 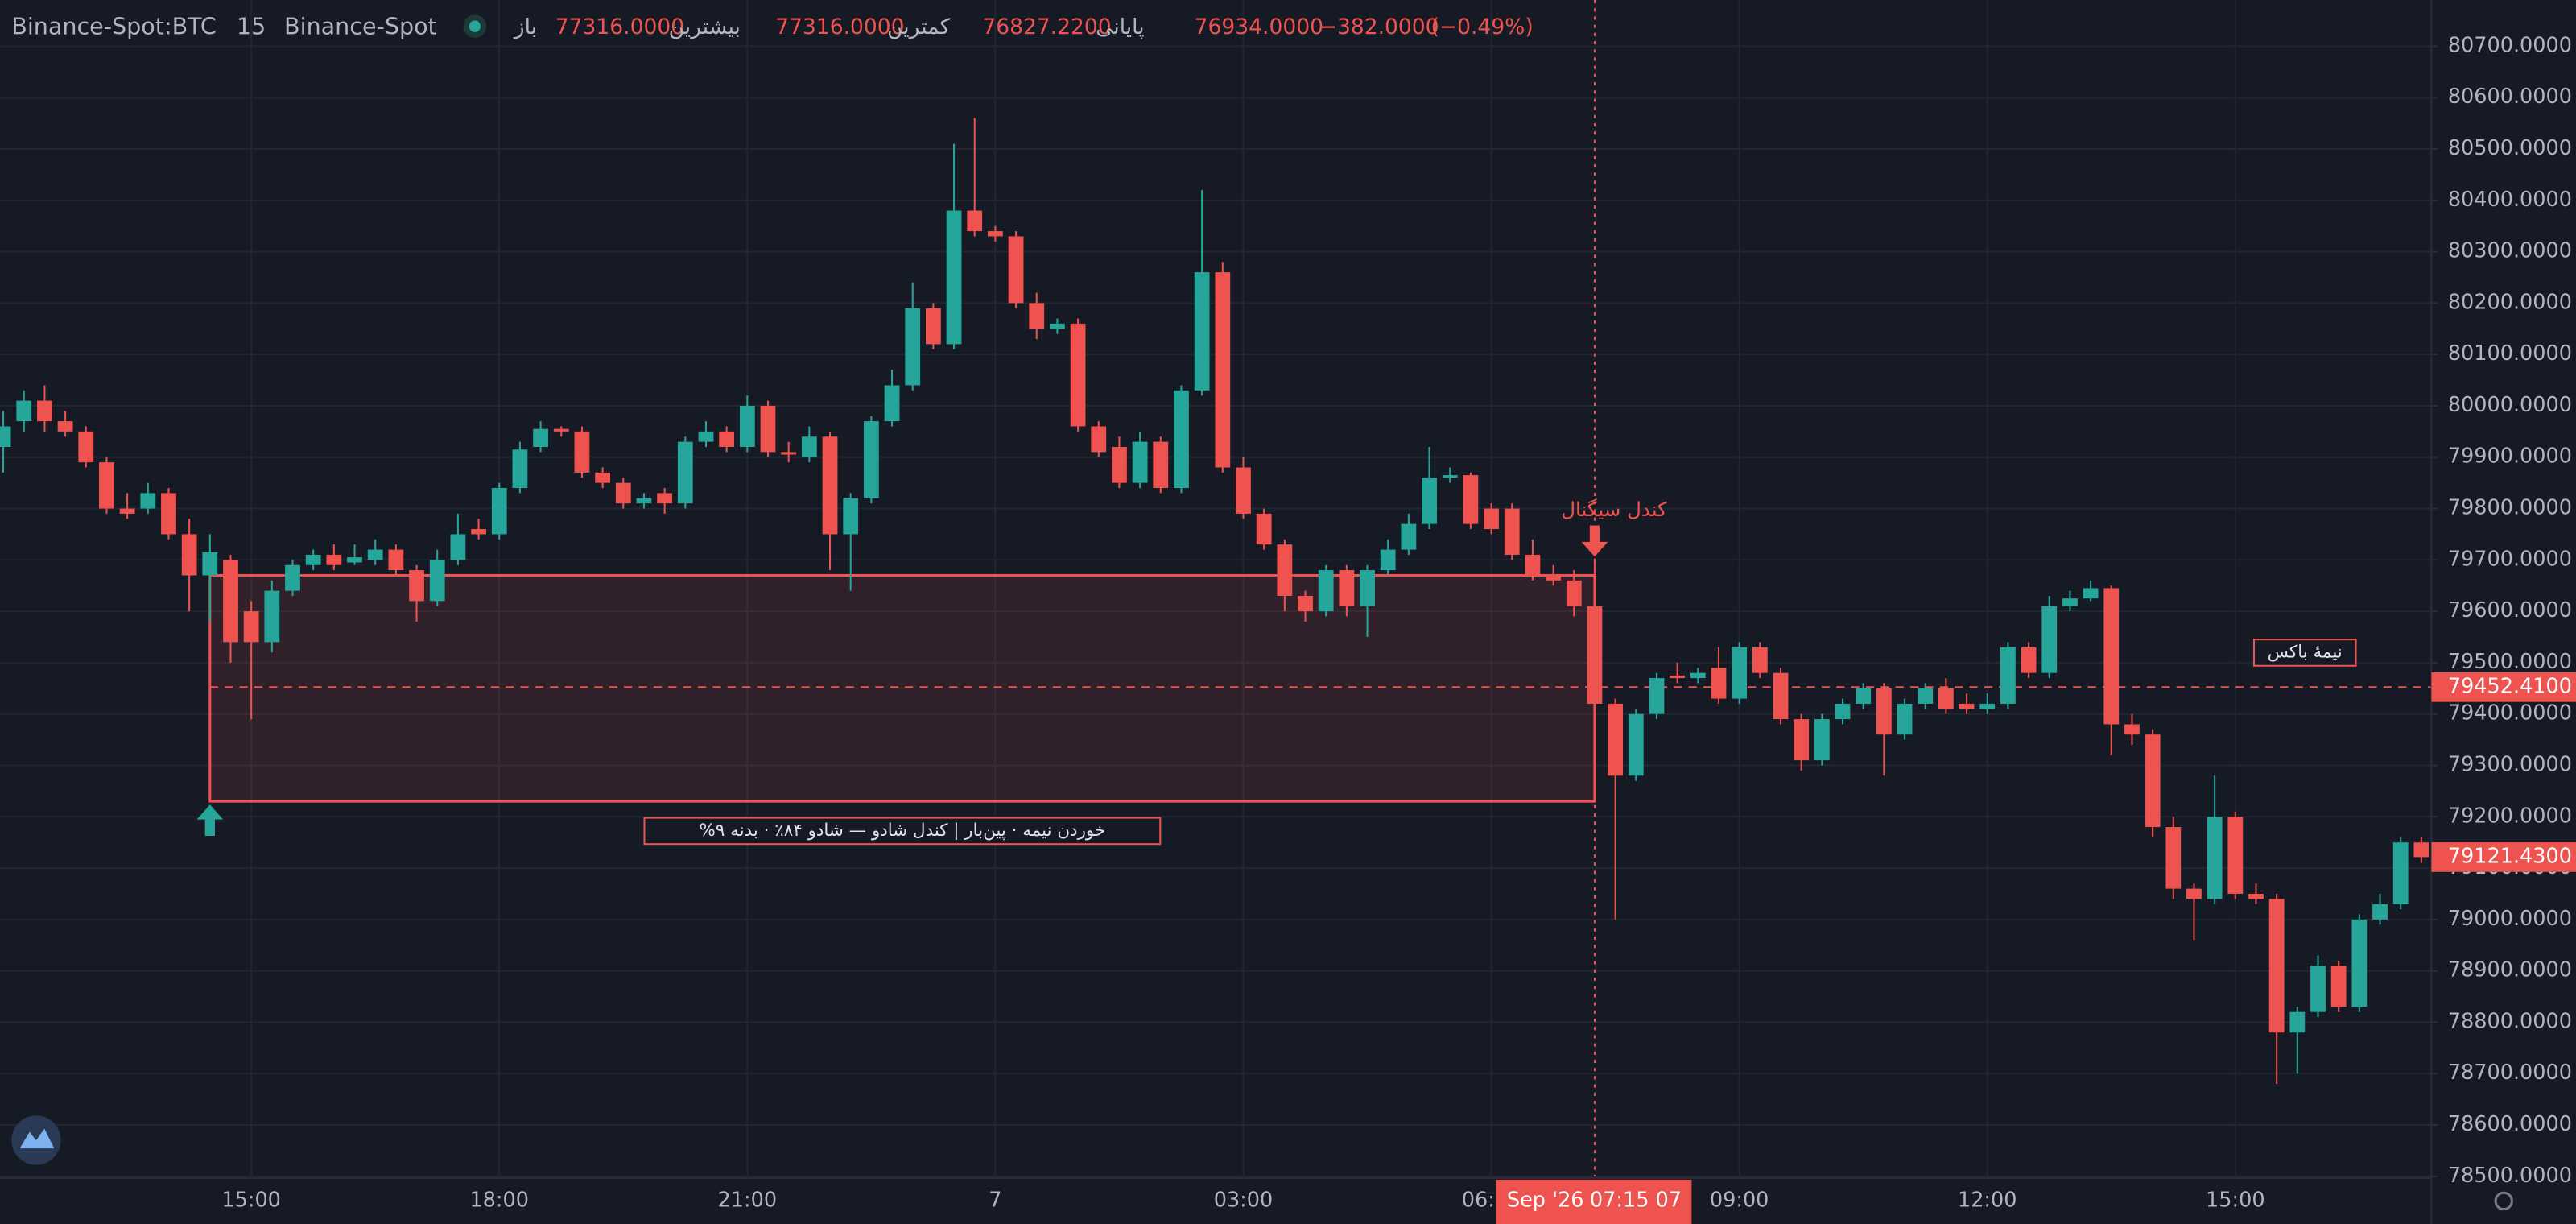 What do you see at coordinates (2510, 919) in the screenshot?
I see `y-tick-label: 79000.0000` at bounding box center [2510, 919].